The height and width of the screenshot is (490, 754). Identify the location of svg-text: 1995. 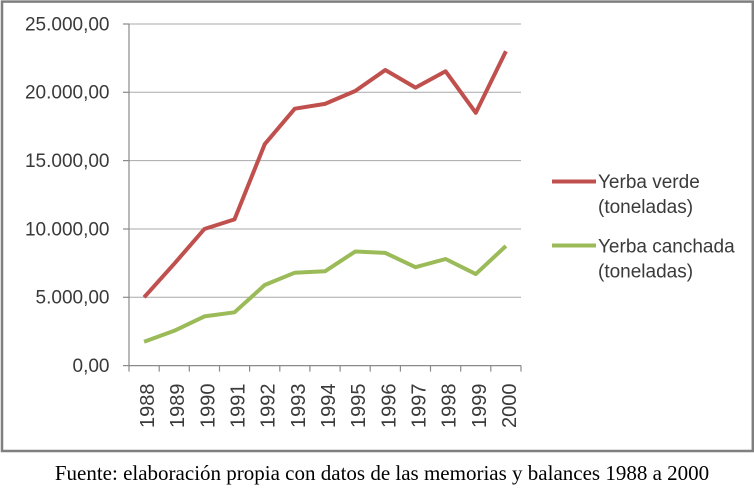
(359, 406).